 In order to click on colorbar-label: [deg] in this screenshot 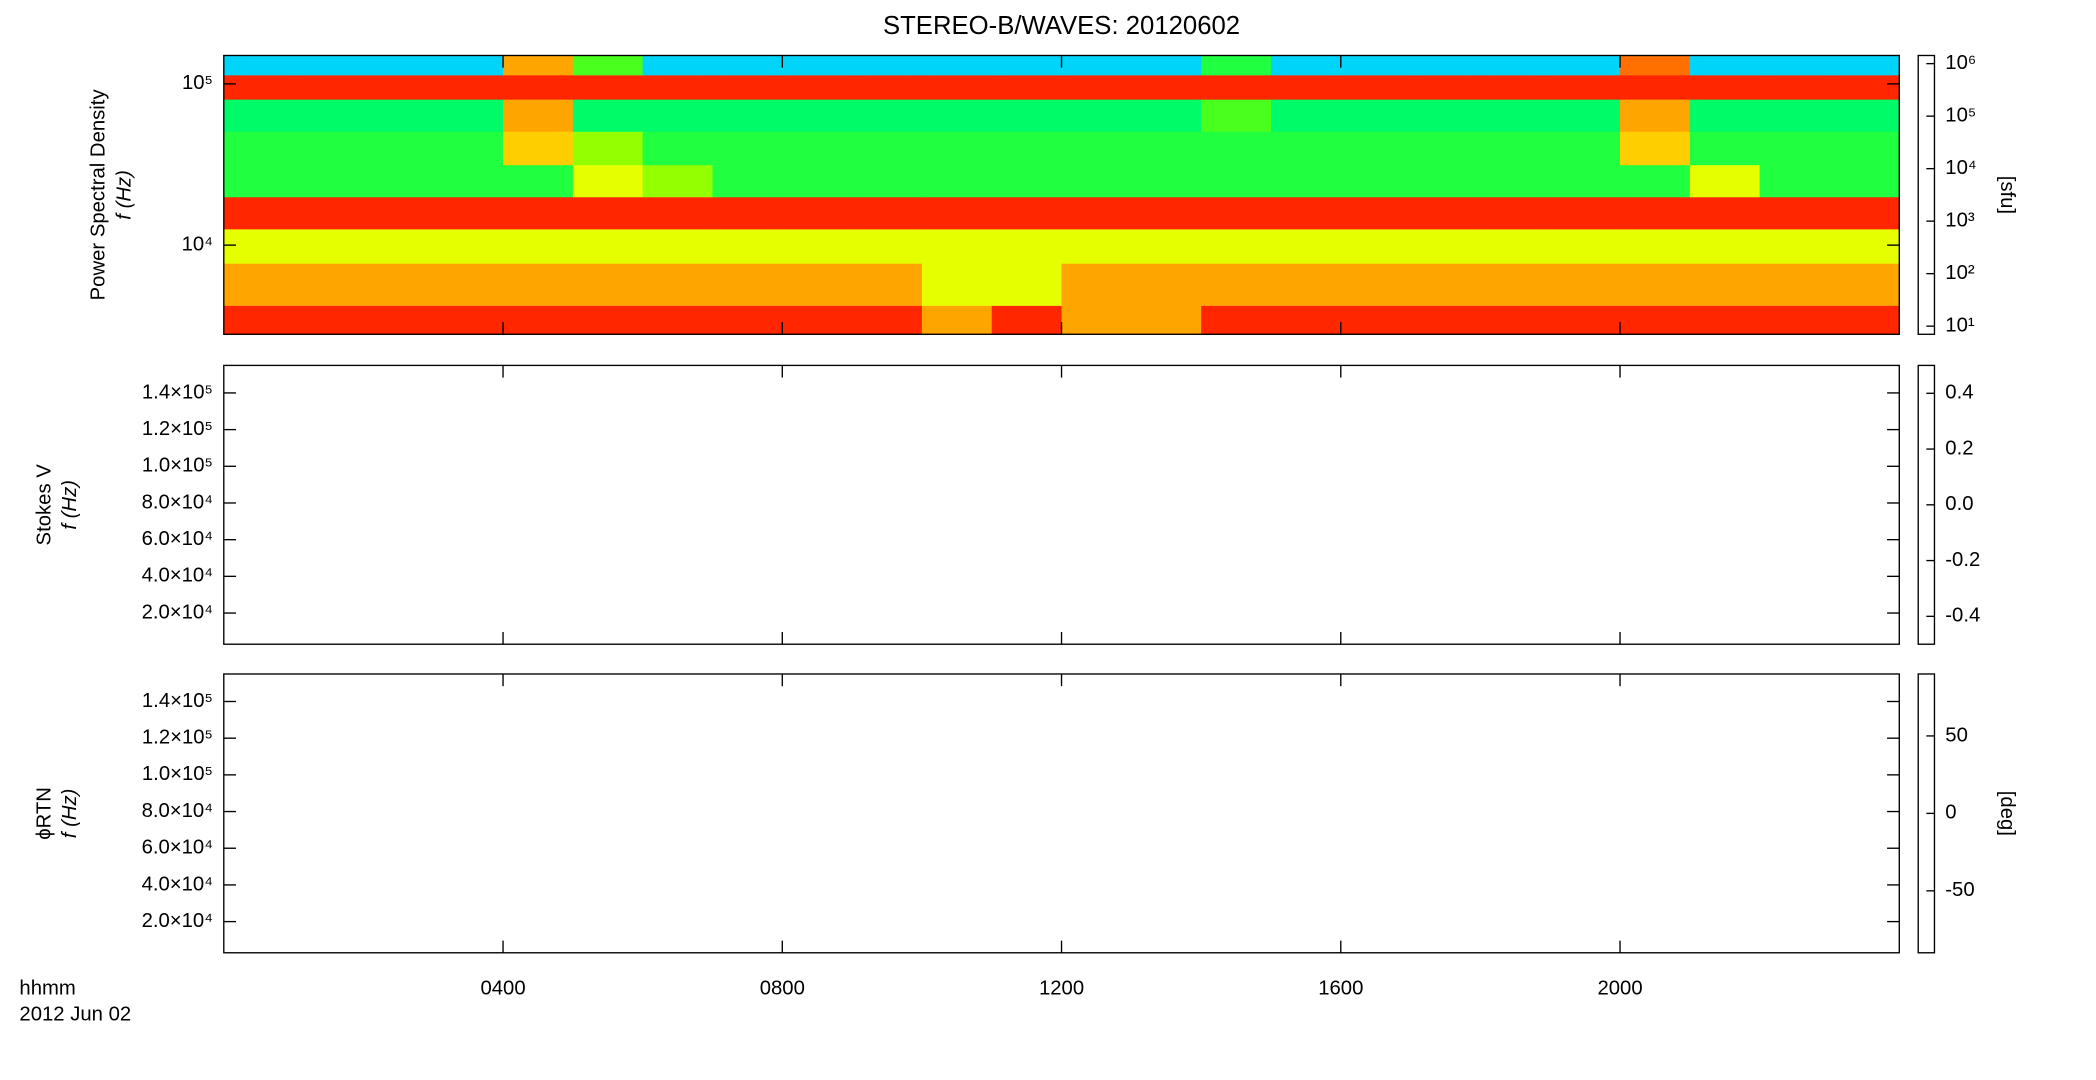, I will do `click(2007, 813)`.